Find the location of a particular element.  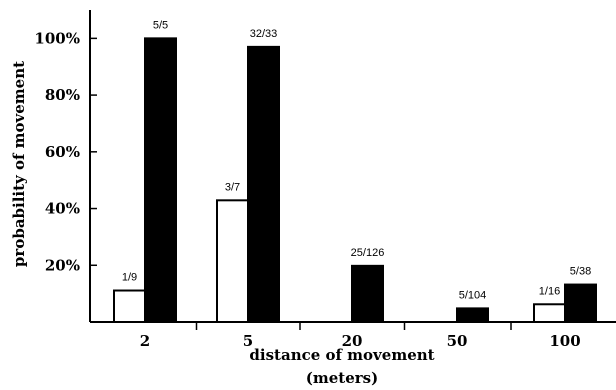

bar-data-label: 1/9 is located at coordinates (129, 278).